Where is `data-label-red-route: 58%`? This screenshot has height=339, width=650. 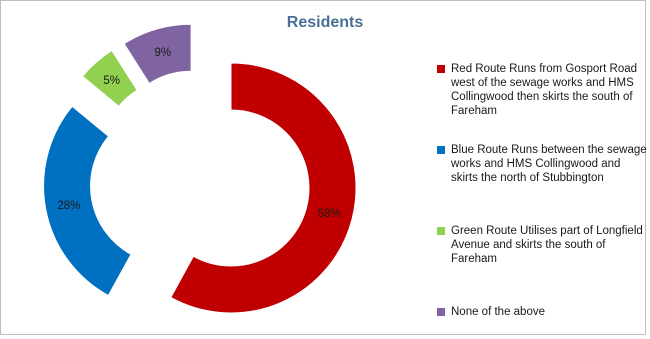 data-label-red-route: 58% is located at coordinates (329, 214).